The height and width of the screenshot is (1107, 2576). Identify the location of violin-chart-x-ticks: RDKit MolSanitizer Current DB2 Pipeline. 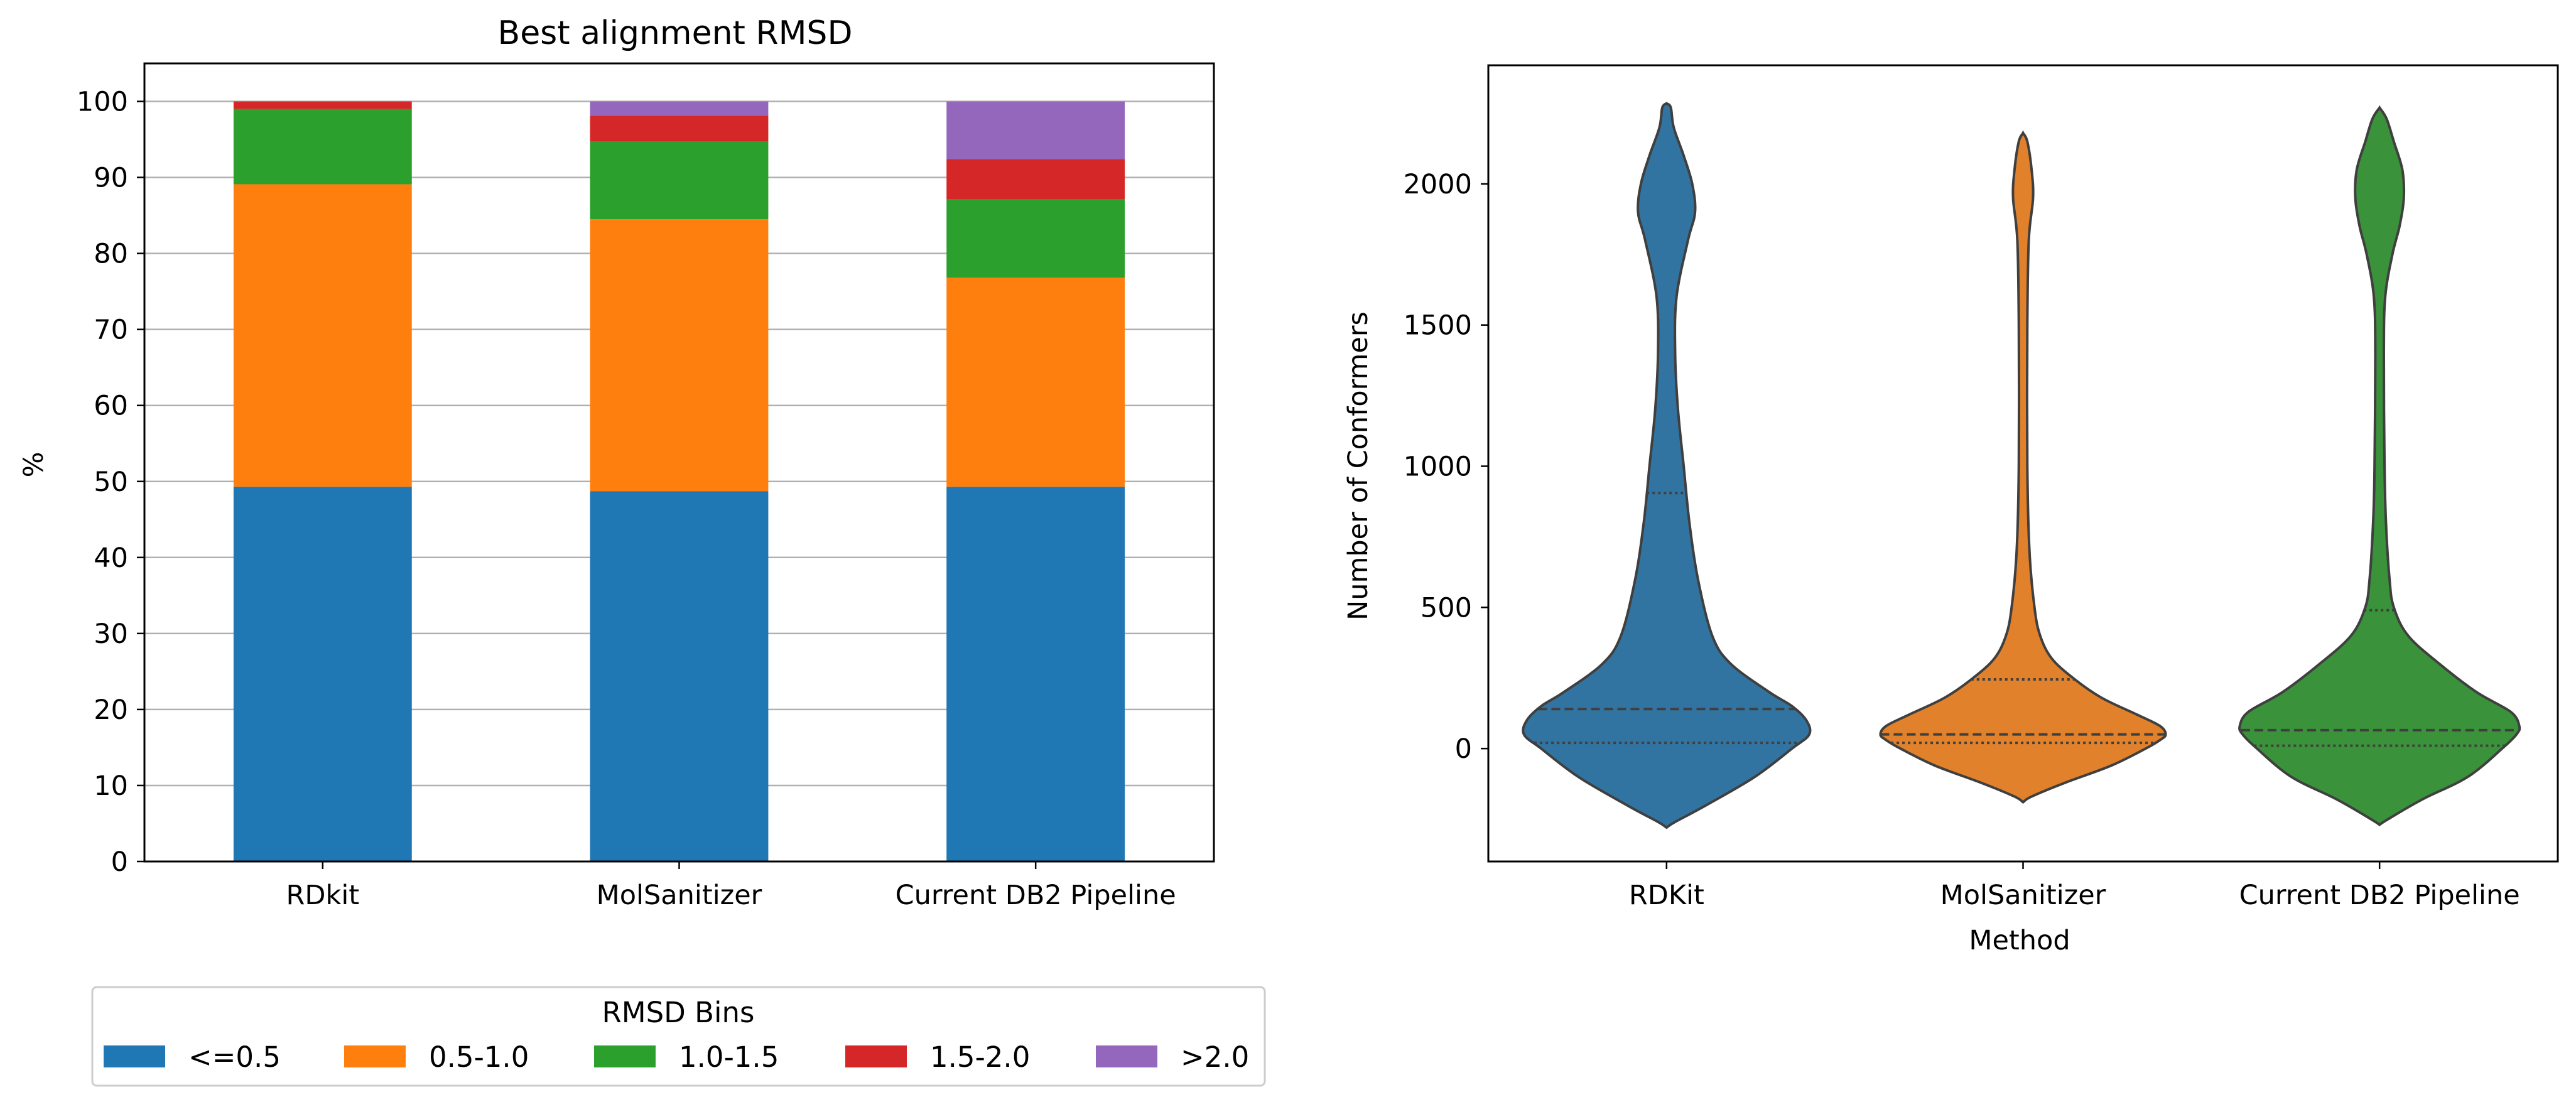
(2074, 886).